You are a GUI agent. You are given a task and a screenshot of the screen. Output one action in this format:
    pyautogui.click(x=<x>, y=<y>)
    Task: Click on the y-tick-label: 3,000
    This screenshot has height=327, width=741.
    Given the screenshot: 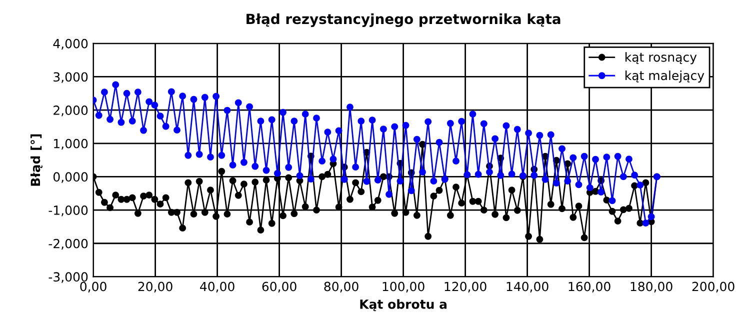 What is the action you would take?
    pyautogui.click(x=71, y=77)
    